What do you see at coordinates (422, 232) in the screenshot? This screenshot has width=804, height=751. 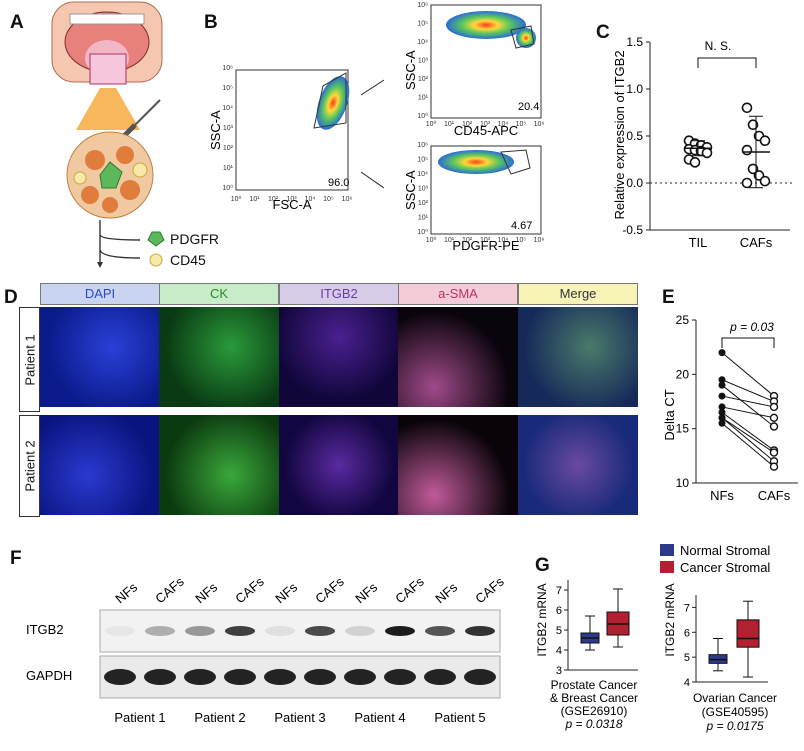 I see `p3-ytick: 10⁰` at bounding box center [422, 232].